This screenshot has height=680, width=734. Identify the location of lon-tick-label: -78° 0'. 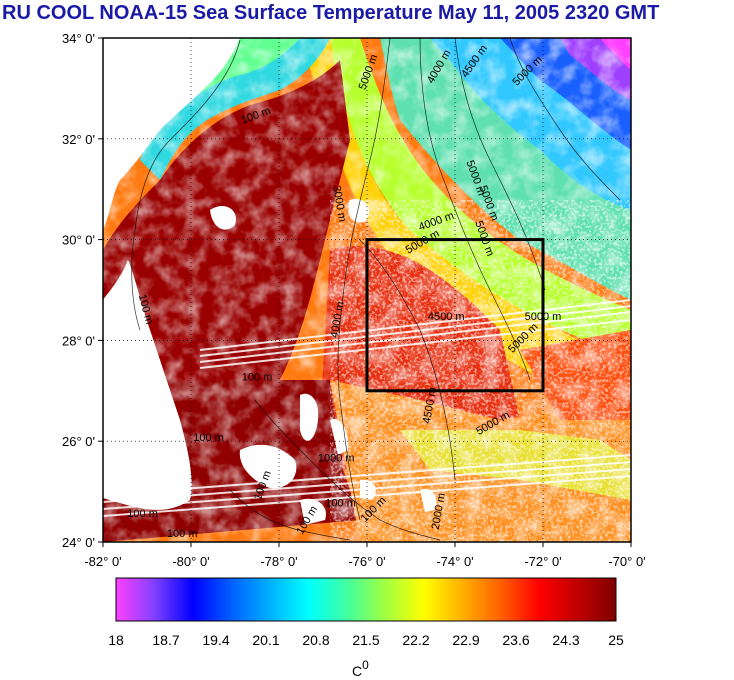
(278, 561).